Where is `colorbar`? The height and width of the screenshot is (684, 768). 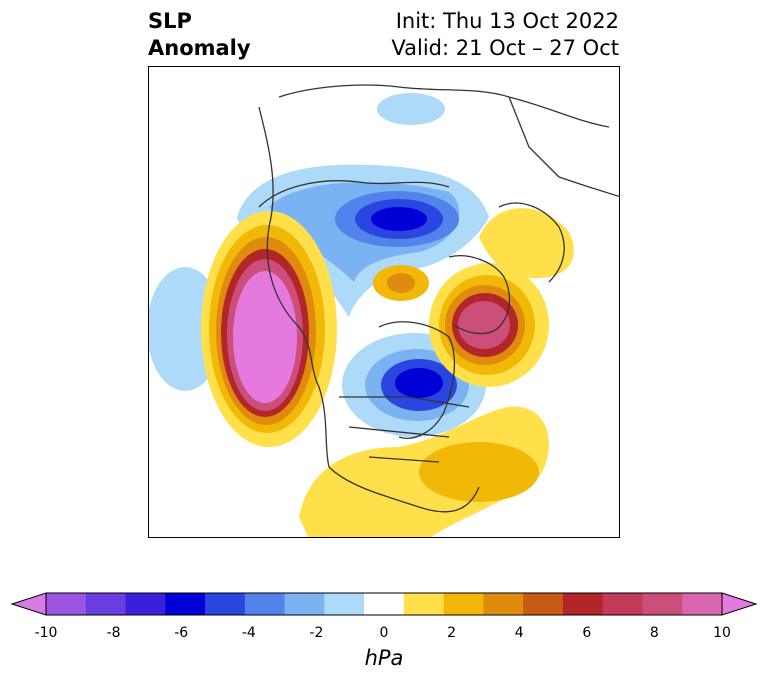
colorbar is located at coordinates (384, 604).